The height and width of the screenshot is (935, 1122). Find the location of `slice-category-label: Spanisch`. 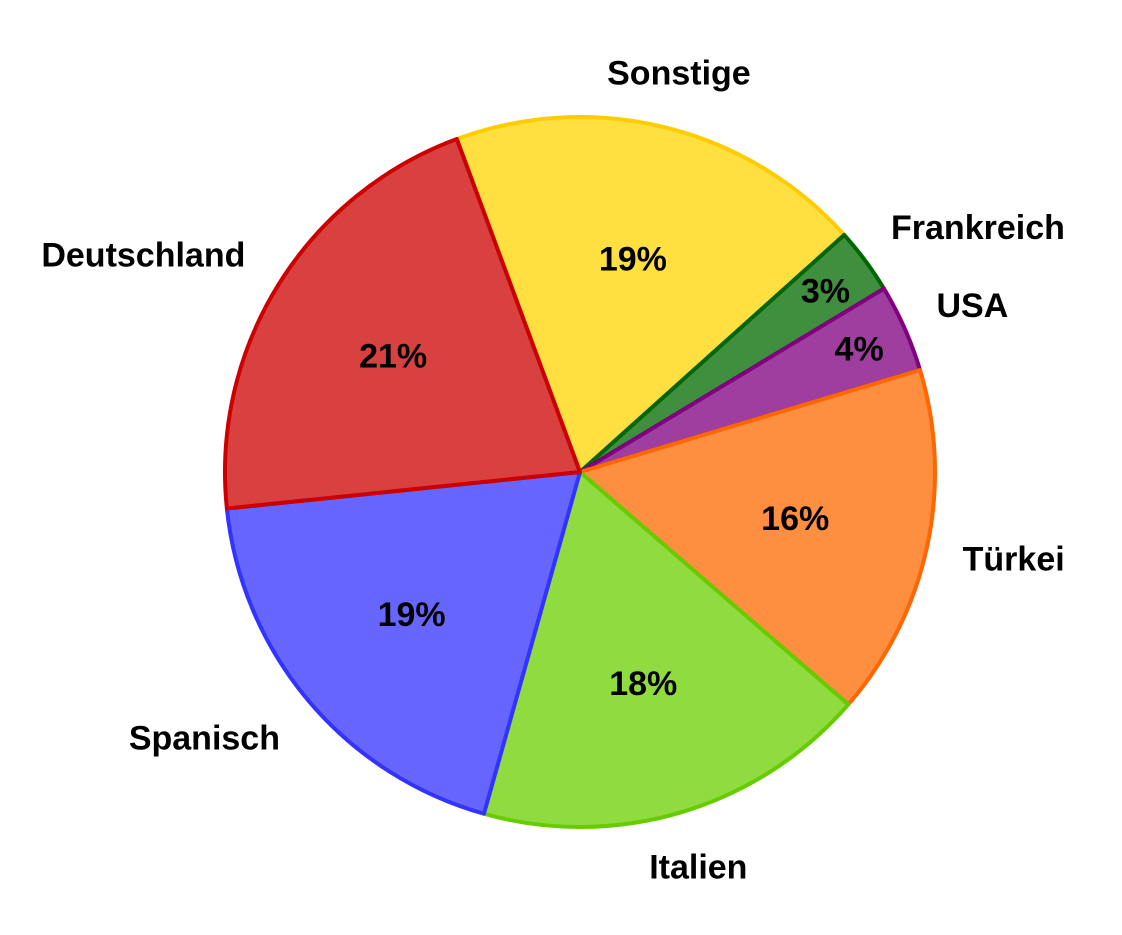

slice-category-label: Spanisch is located at coordinates (204, 738).